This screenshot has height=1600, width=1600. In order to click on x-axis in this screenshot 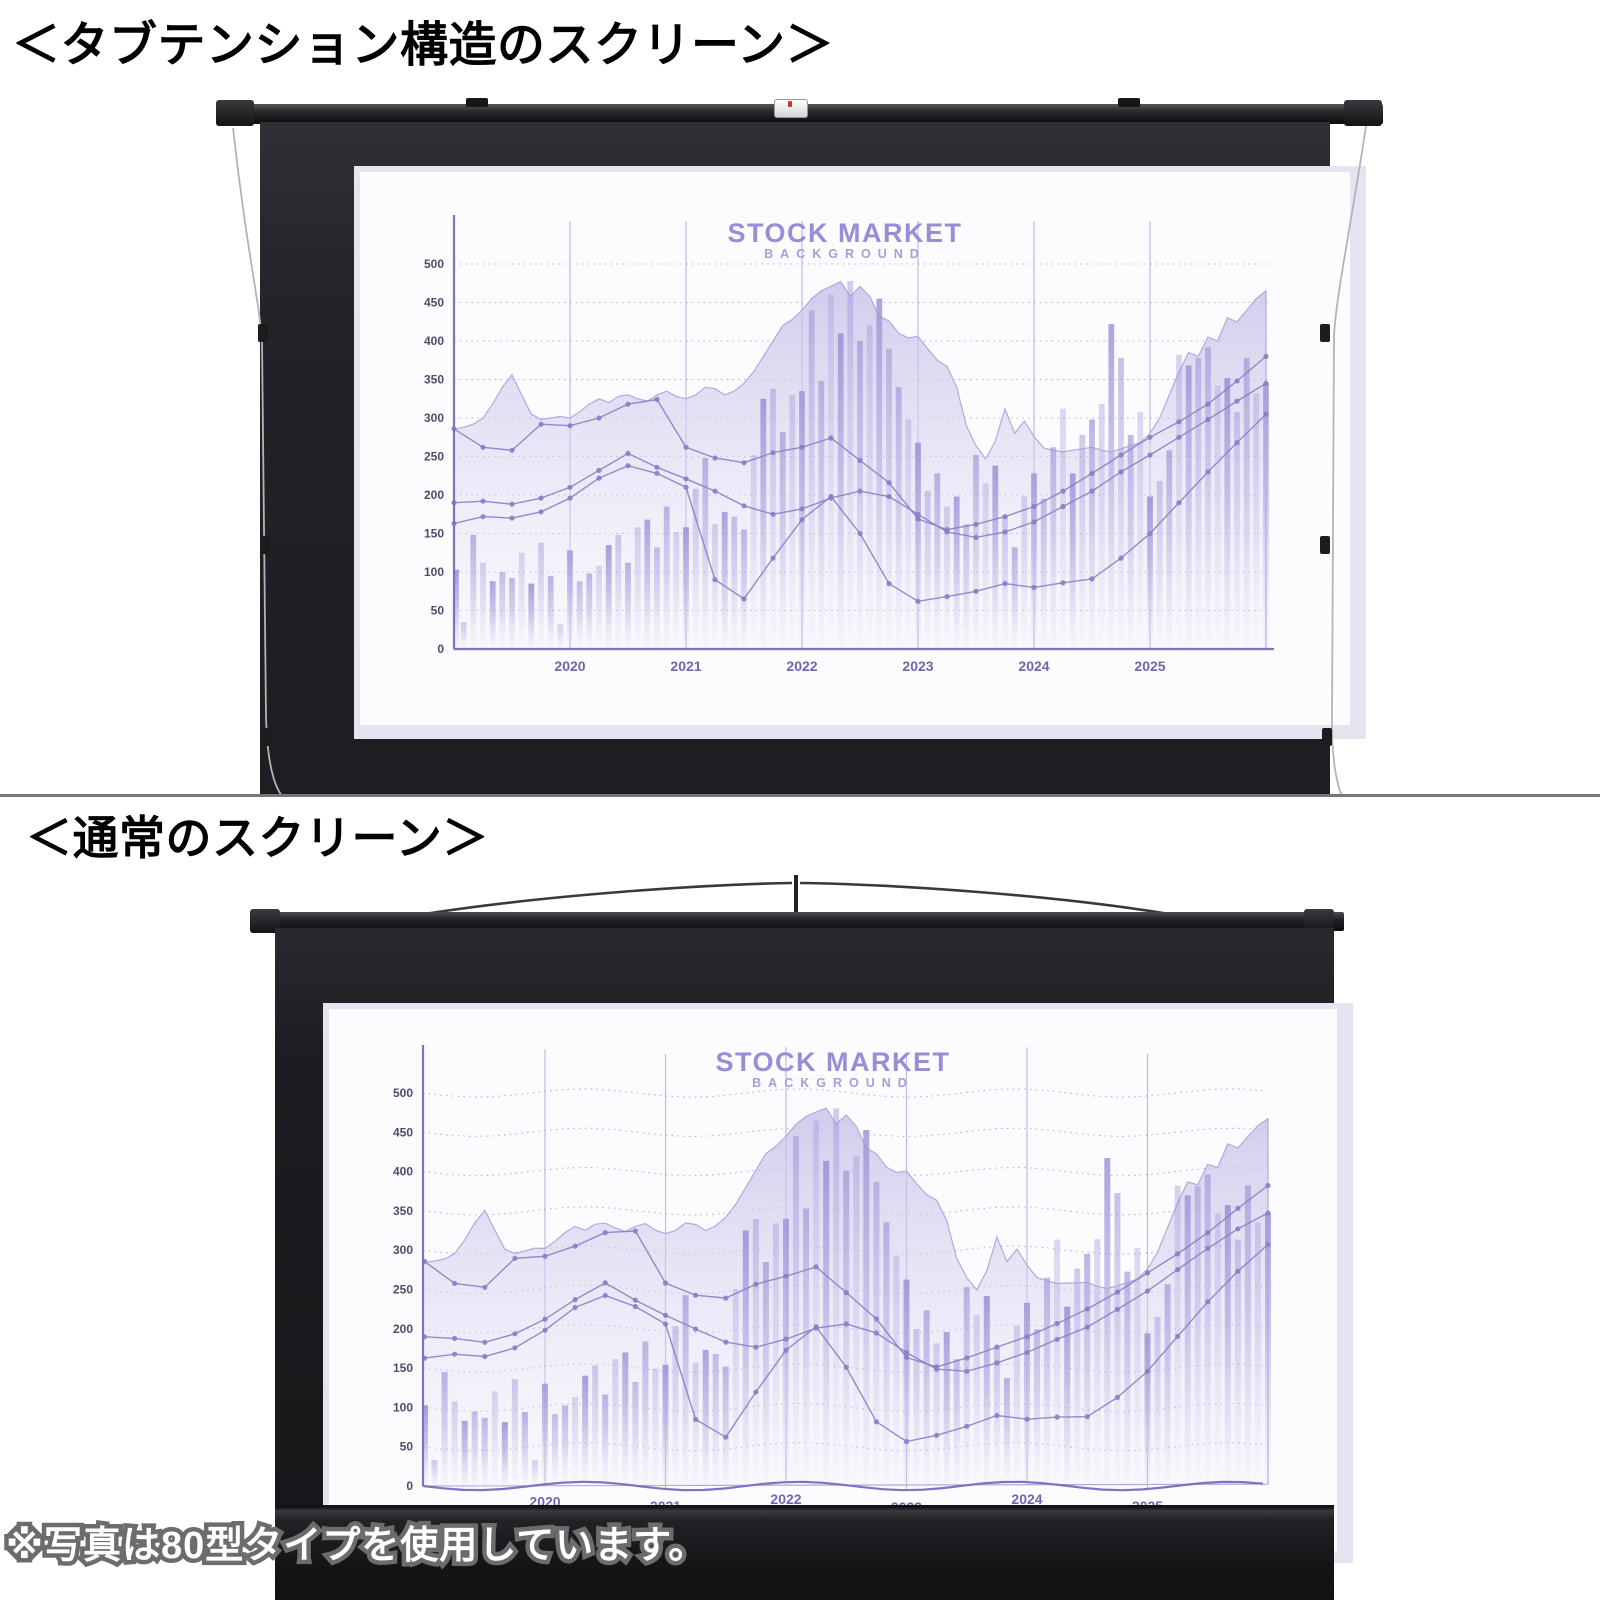, I will do `click(843, 1486)`.